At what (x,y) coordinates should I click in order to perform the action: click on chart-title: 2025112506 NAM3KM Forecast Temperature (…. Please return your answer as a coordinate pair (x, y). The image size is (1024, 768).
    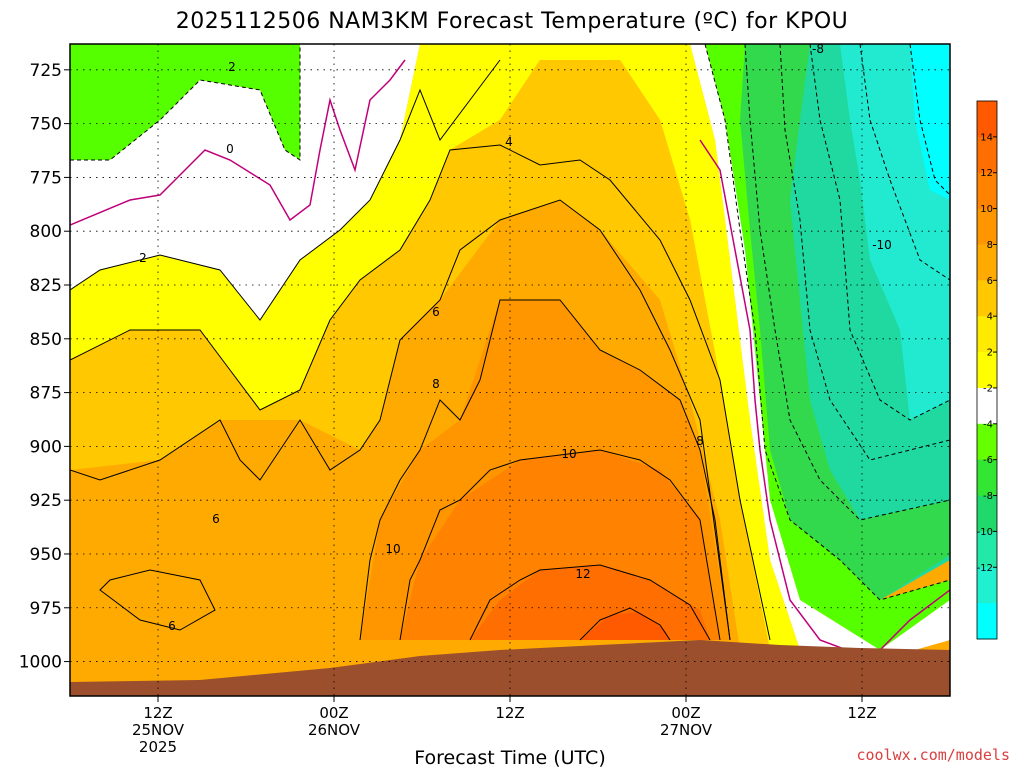
    Looking at the image, I should click on (512, 21).